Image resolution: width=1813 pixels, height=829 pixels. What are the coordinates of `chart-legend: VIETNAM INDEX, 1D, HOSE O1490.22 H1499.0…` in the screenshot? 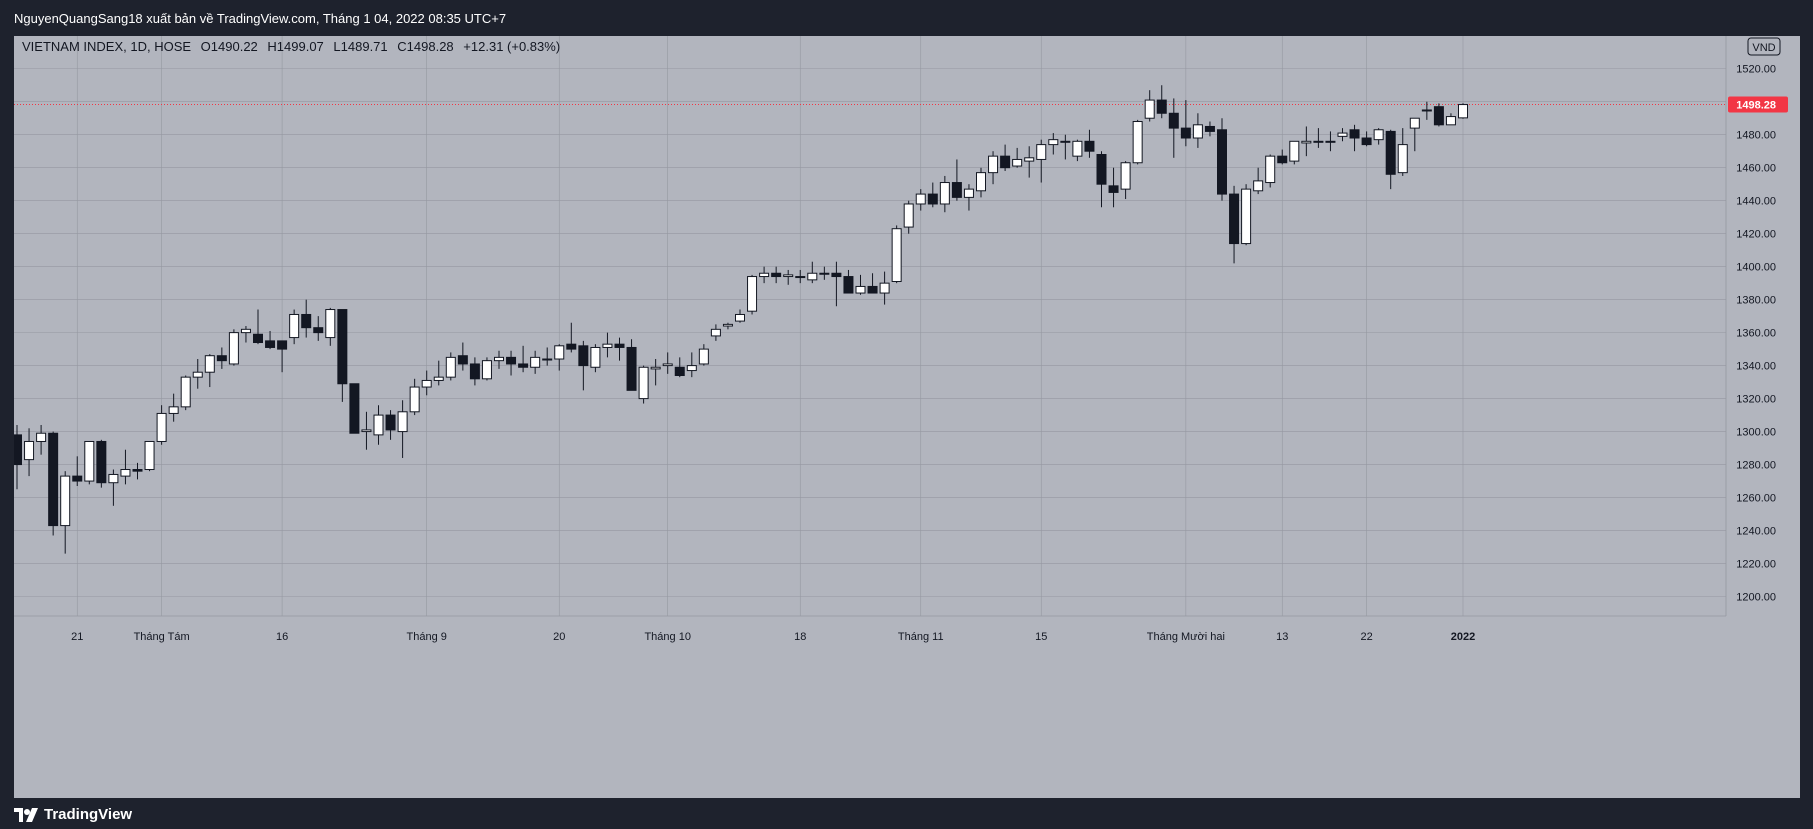 It's located at (291, 46).